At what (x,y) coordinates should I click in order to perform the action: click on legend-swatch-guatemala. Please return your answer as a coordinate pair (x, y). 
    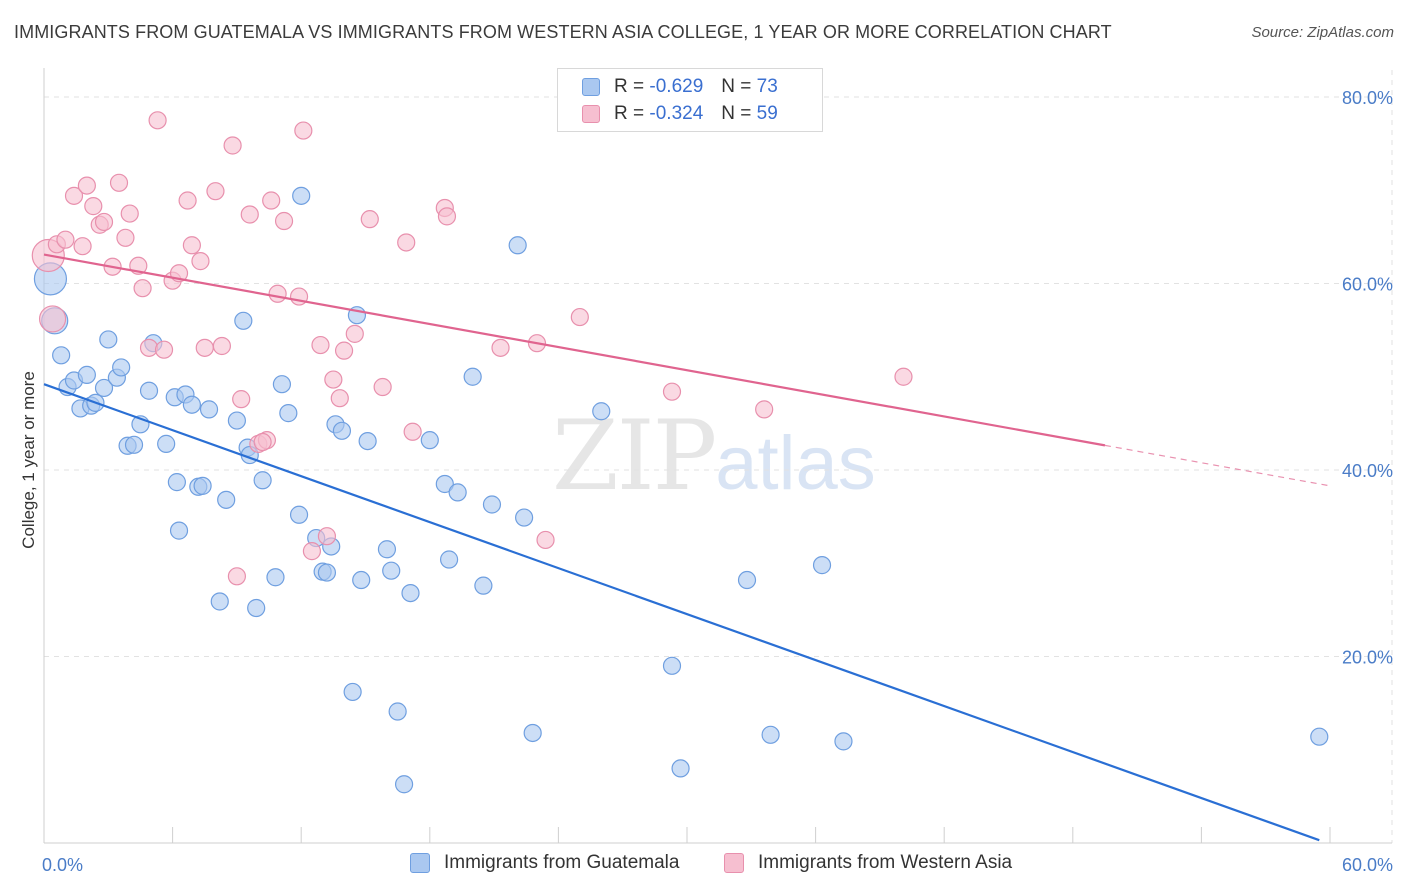
    Looking at the image, I should click on (591, 87).